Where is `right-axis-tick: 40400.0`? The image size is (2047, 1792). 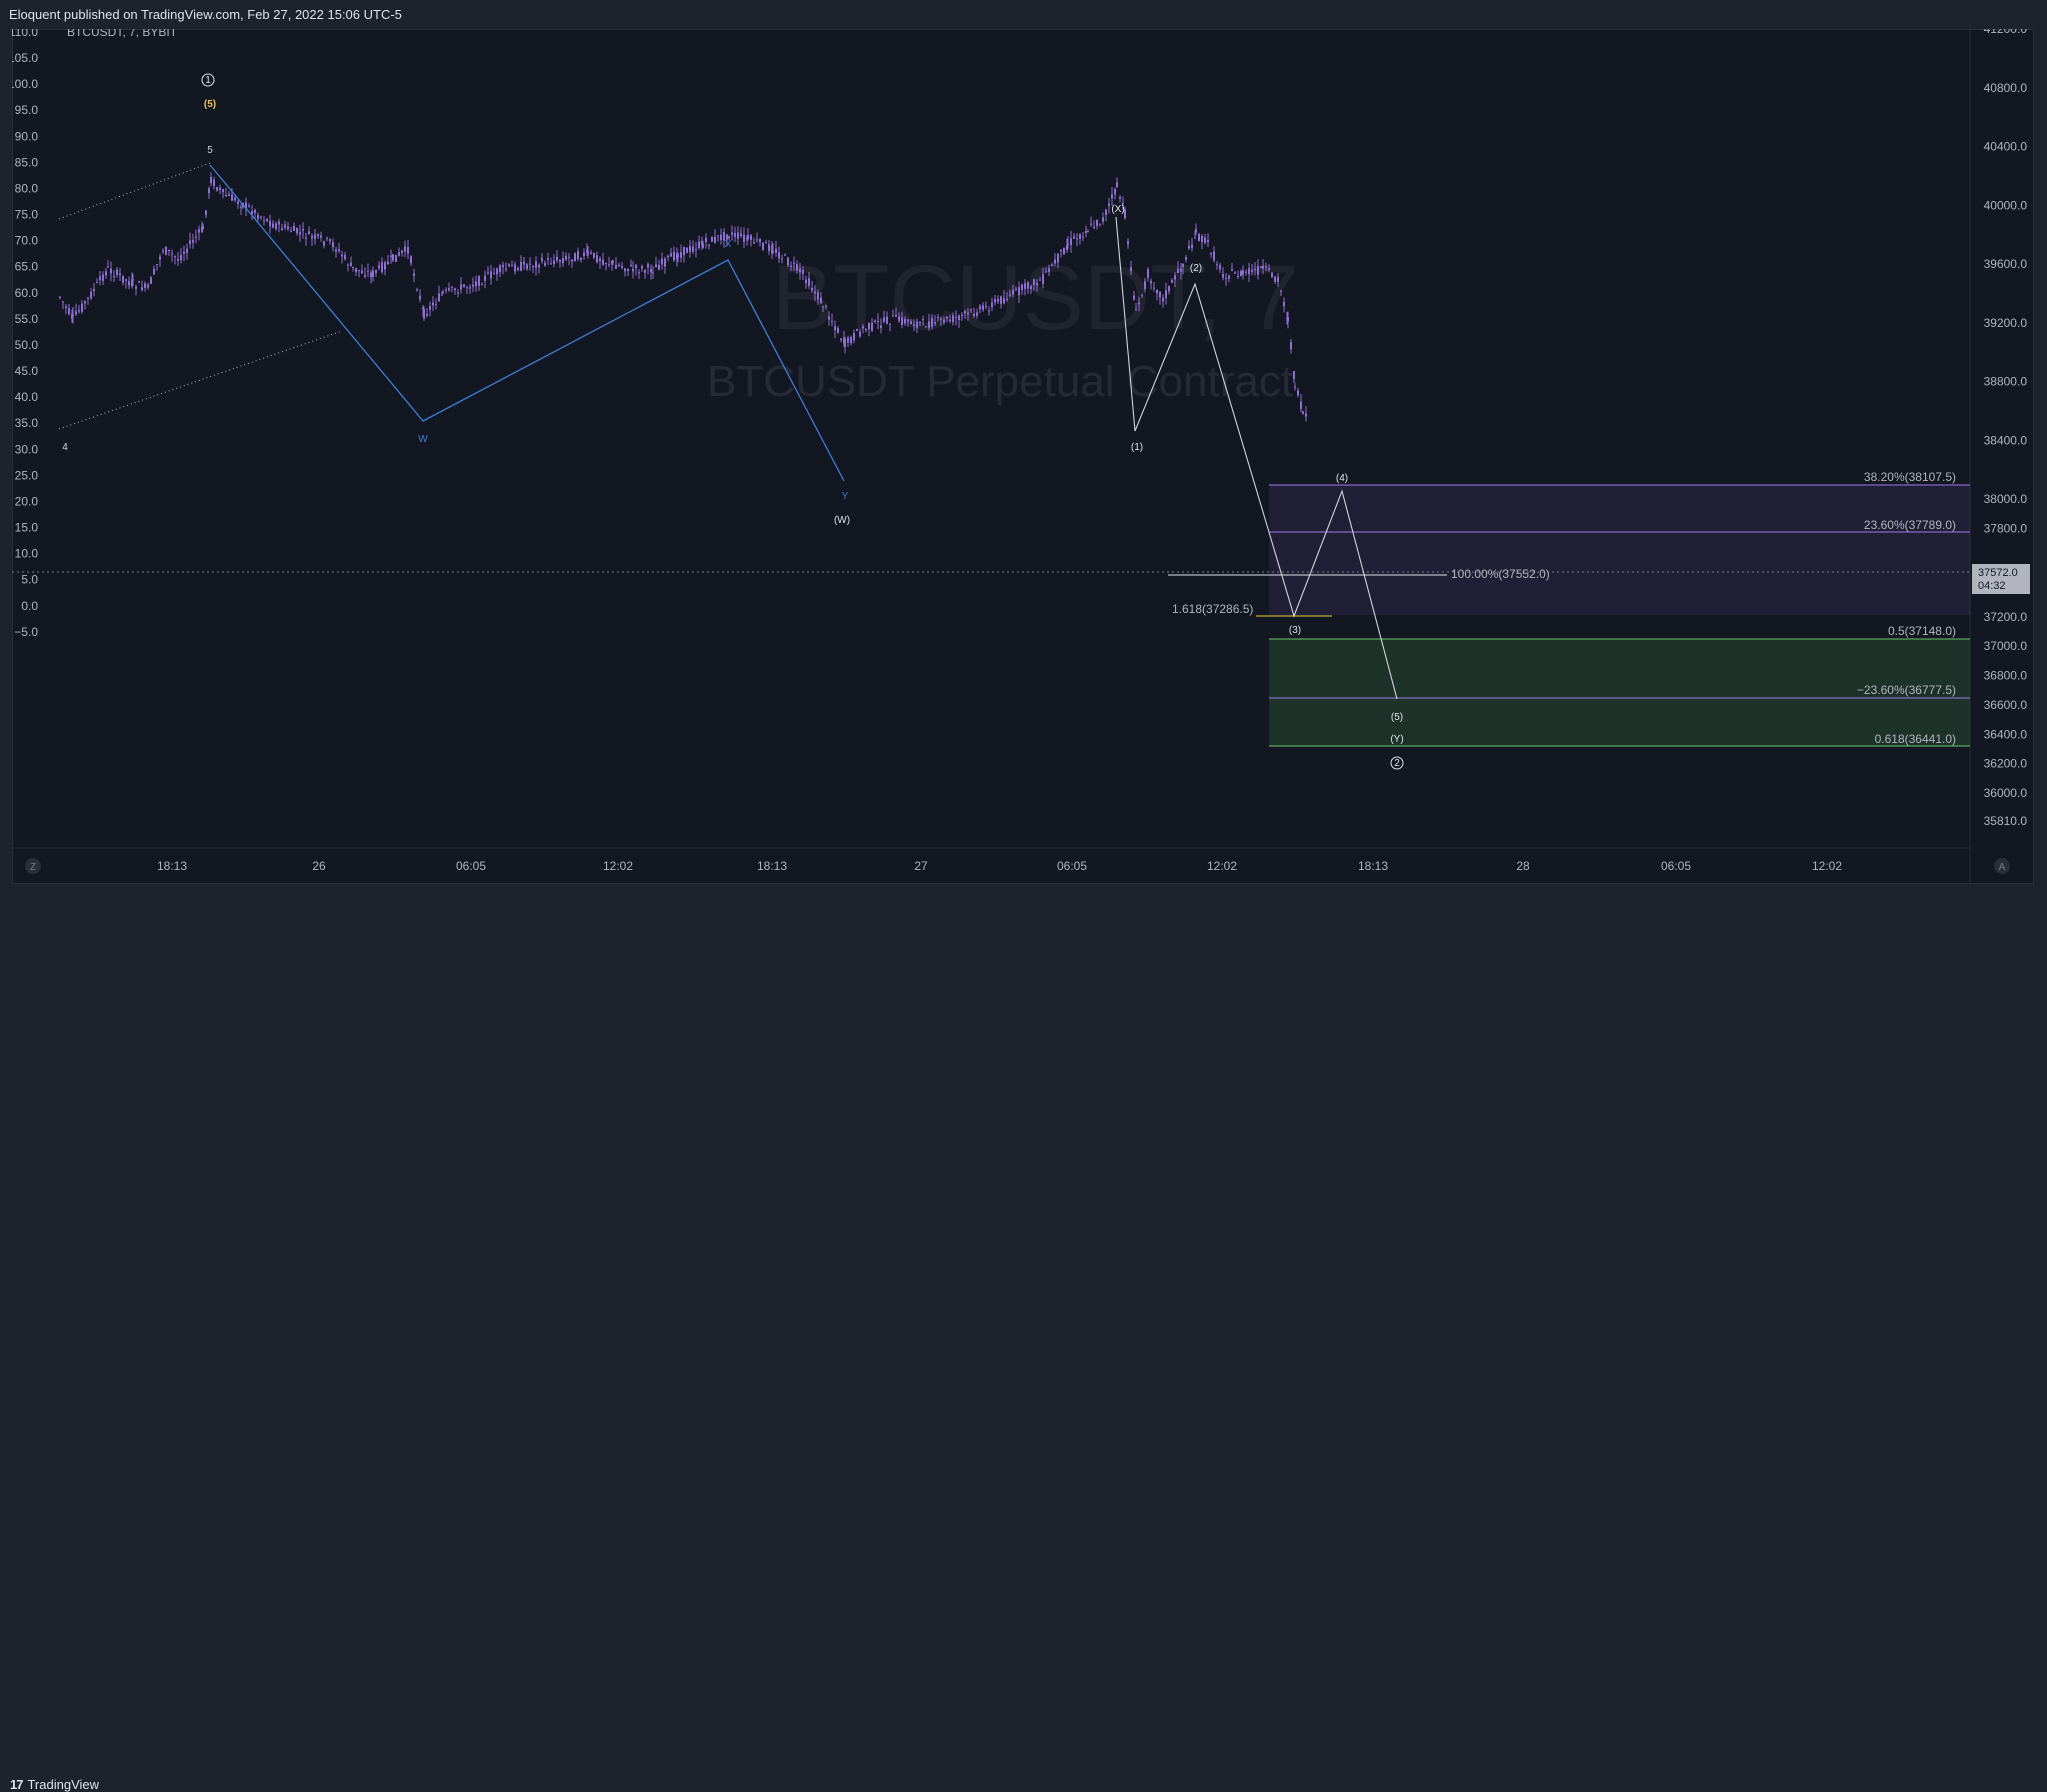
right-axis-tick: 40400.0 is located at coordinates (2006, 147).